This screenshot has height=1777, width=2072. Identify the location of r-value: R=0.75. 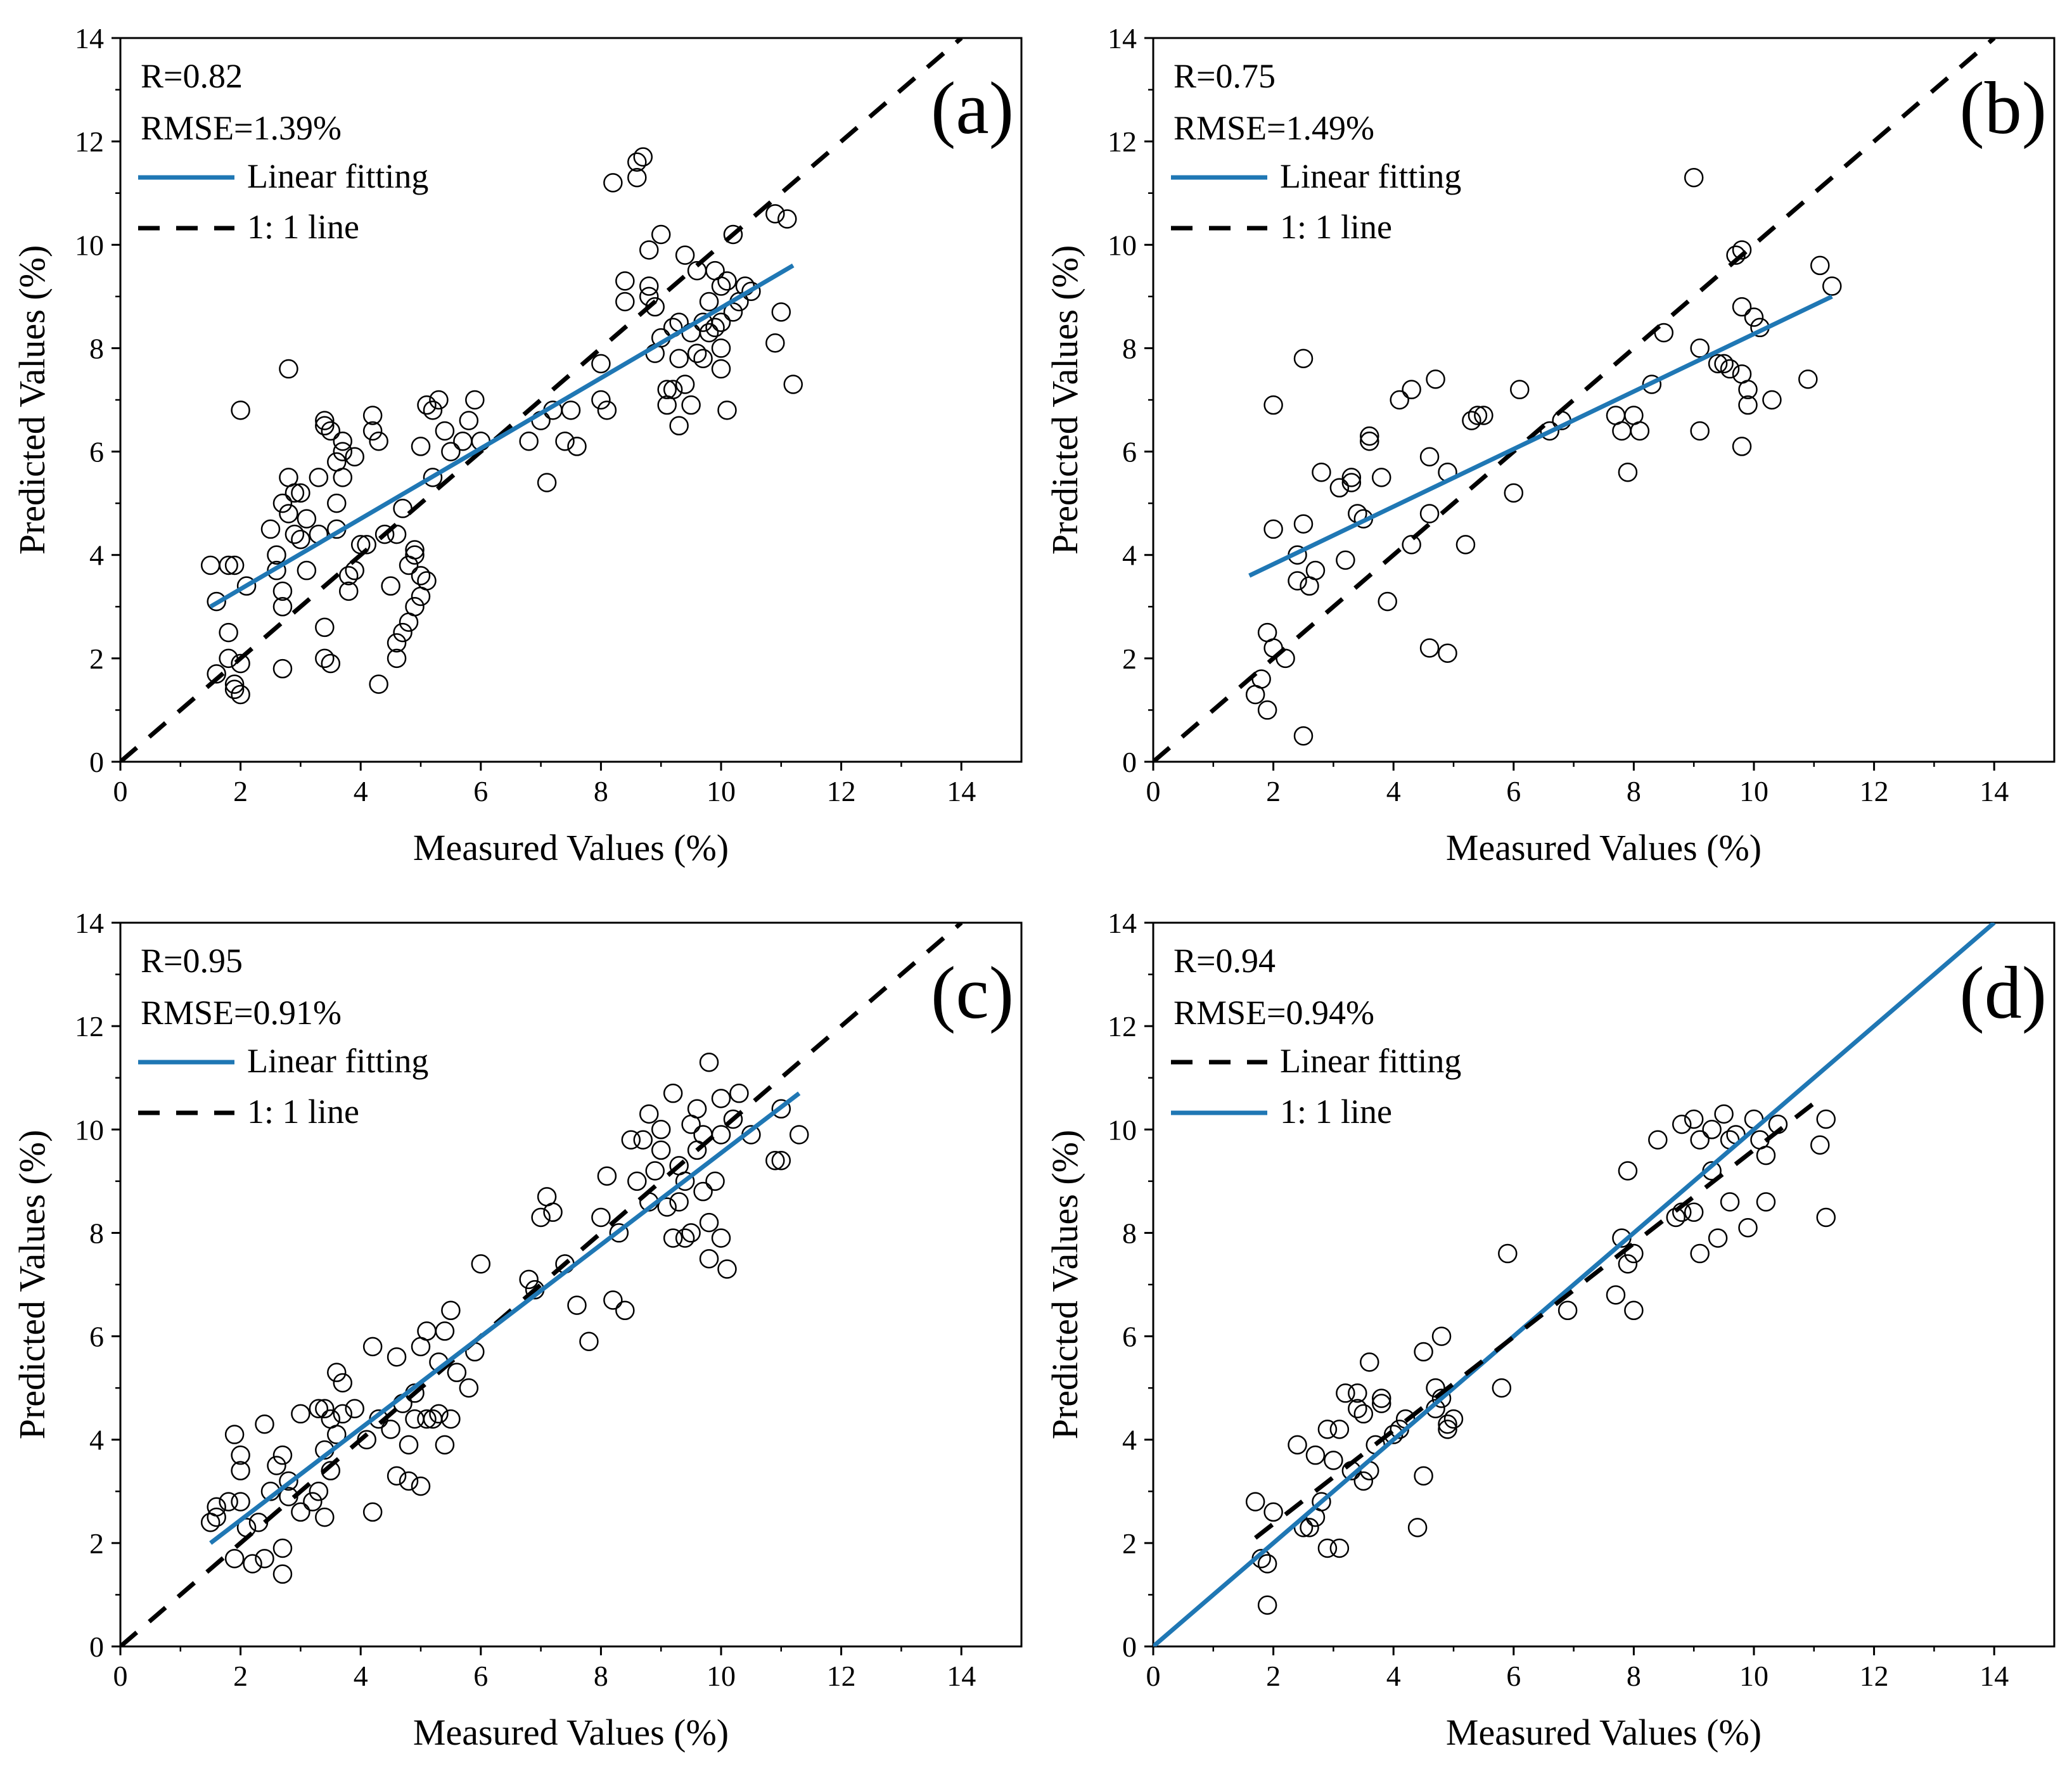
(1224, 76).